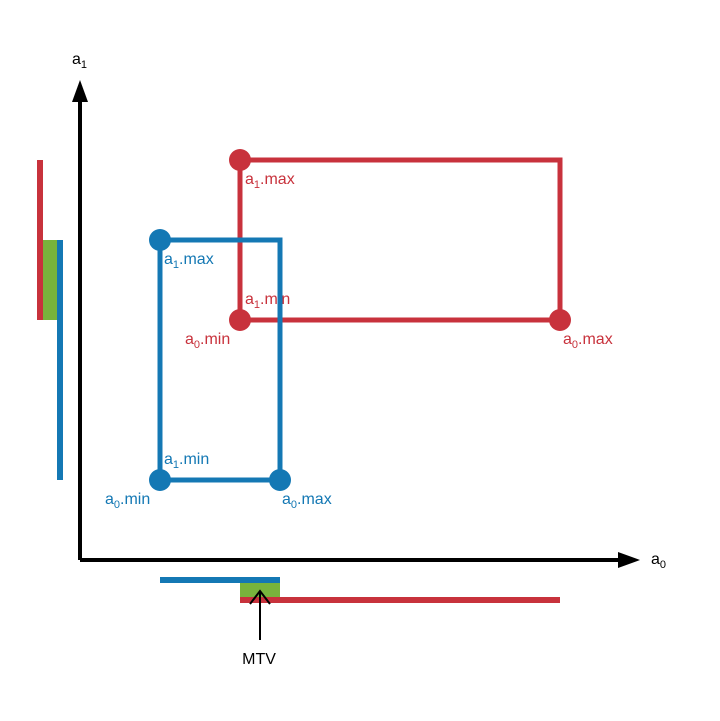  I want to click on blue-a0-min-label: a0.min, so click(127, 501).